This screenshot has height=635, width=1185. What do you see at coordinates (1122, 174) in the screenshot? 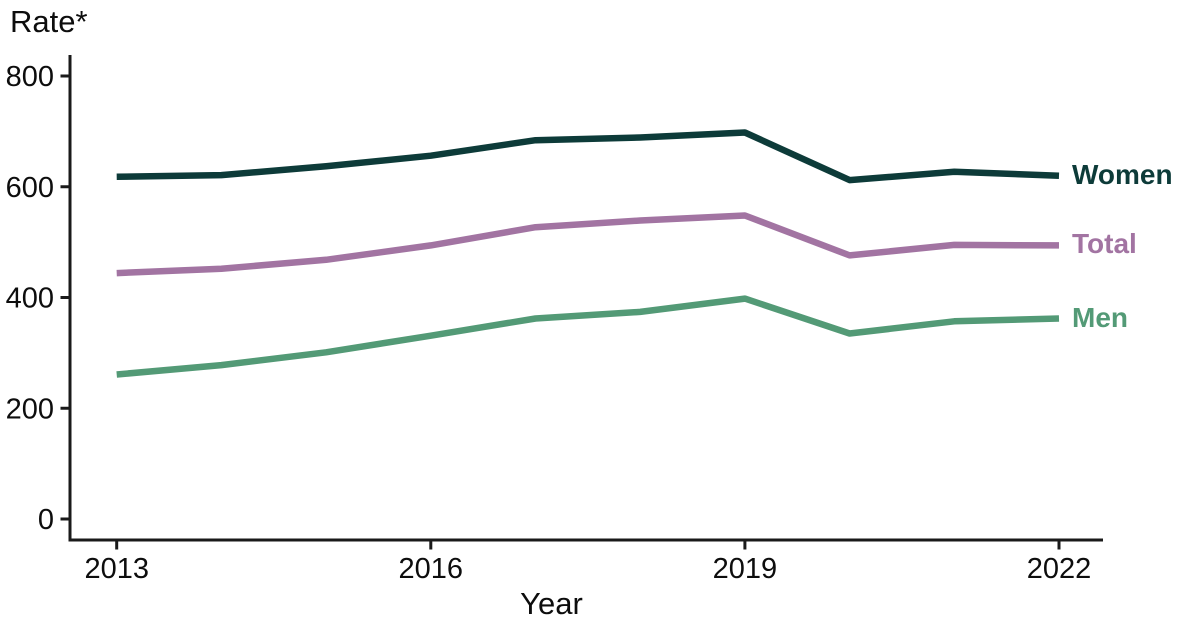
I see `series-label-women: Women` at bounding box center [1122, 174].